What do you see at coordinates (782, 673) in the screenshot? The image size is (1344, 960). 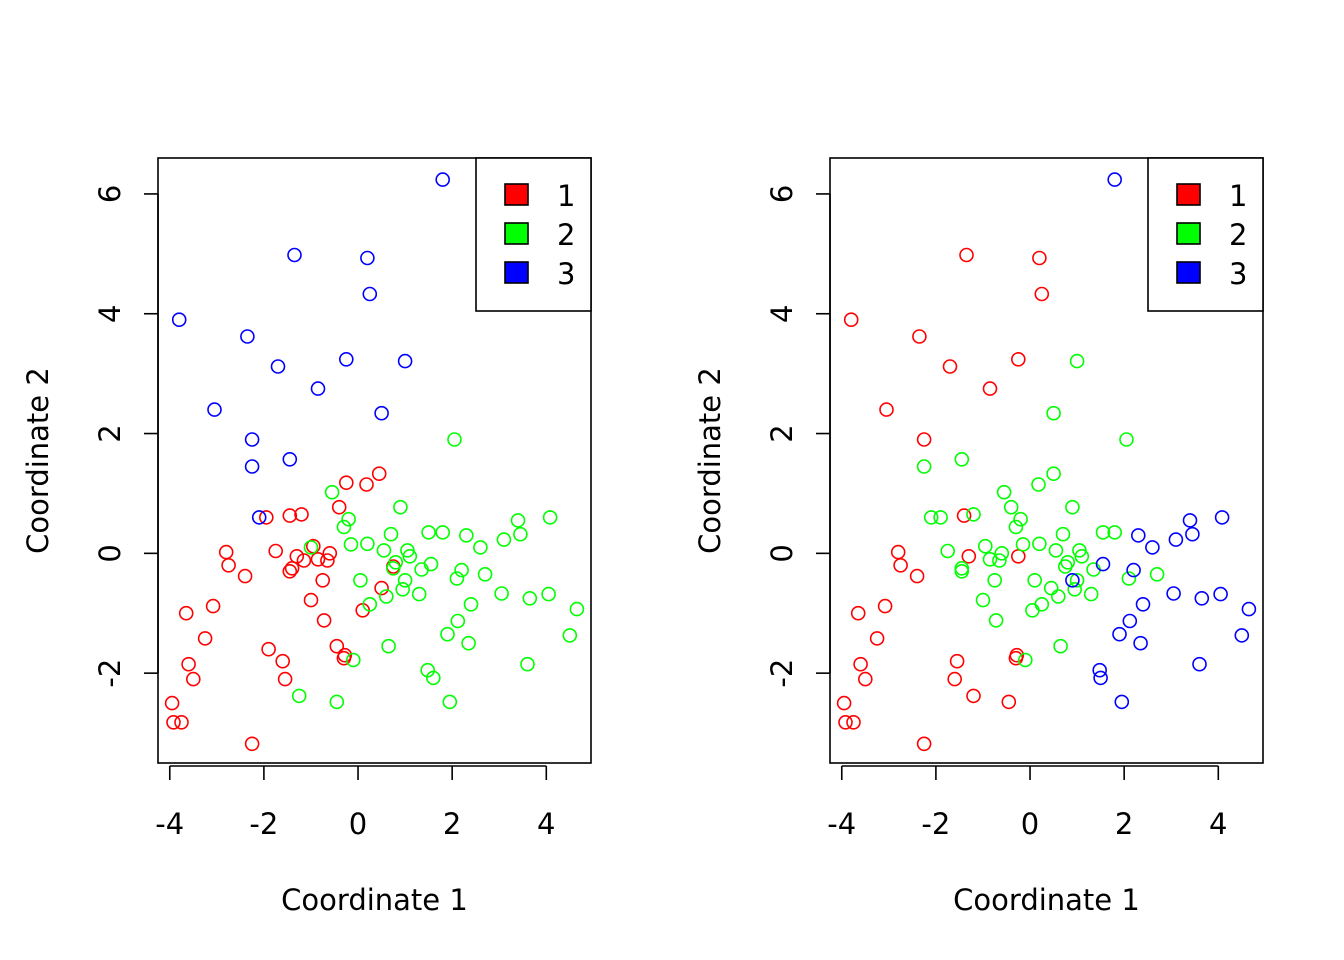 I see `y-tick-label: -2` at bounding box center [782, 673].